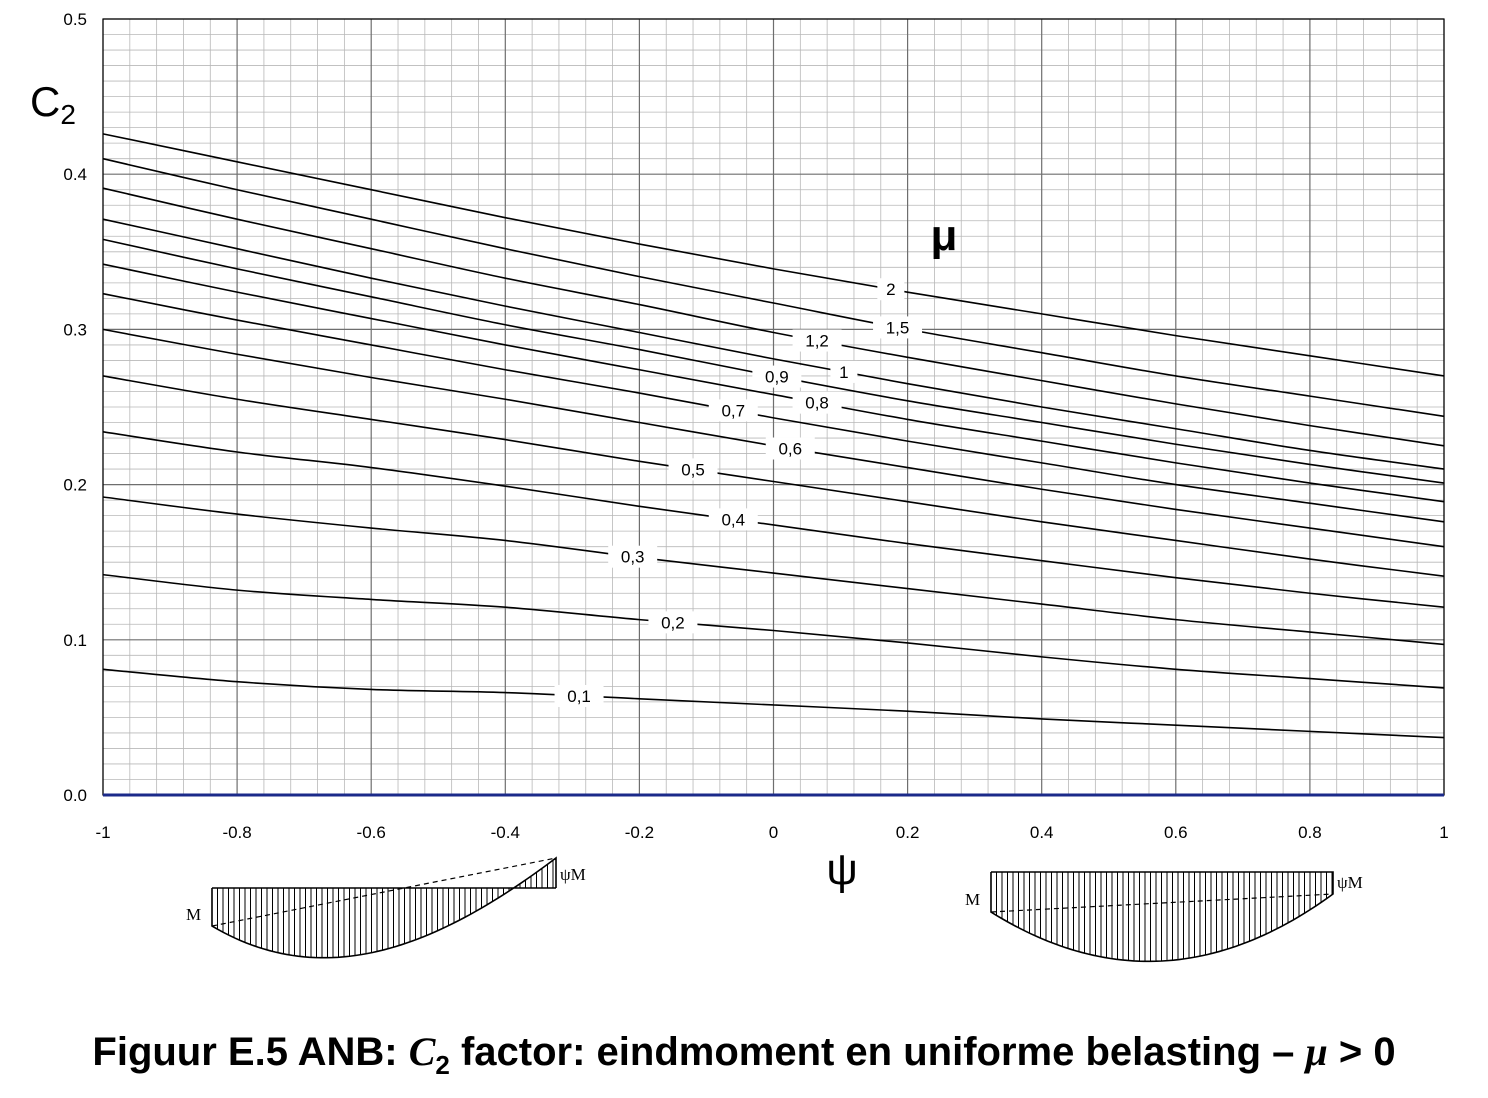  Describe the element at coordinates (75, 19) in the screenshot. I see `y-tick-label: 0.5` at that location.